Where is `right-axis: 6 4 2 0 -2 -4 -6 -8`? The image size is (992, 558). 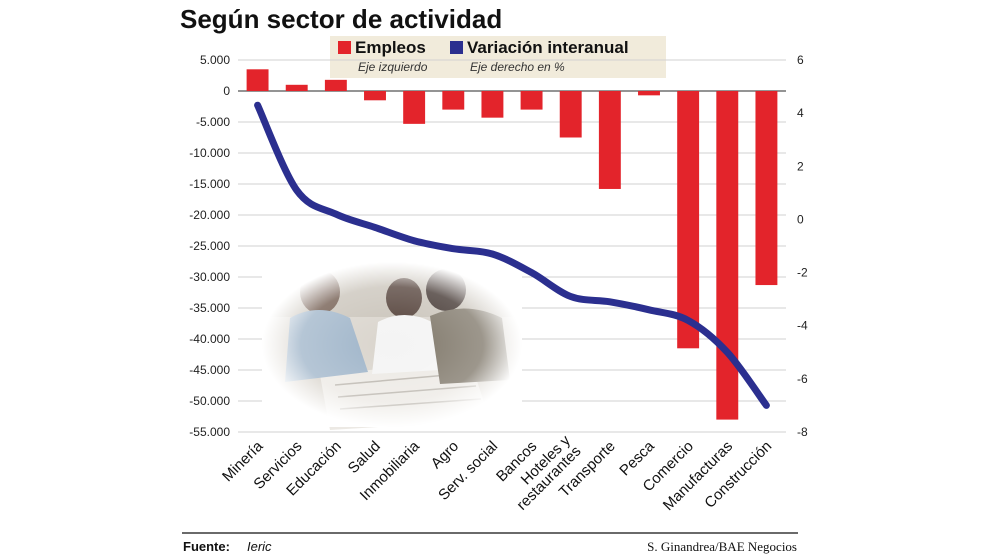 right-axis: 6 4 2 0 -2 -4 -6 -8 is located at coordinates (802, 246).